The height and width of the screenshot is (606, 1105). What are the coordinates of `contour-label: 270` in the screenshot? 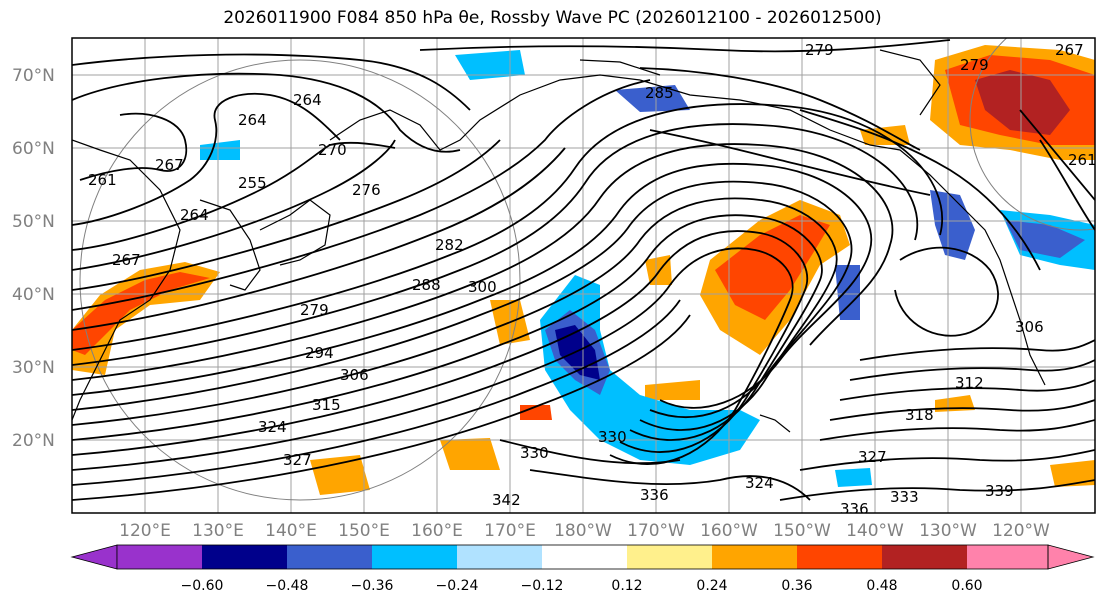 It's located at (332, 150).